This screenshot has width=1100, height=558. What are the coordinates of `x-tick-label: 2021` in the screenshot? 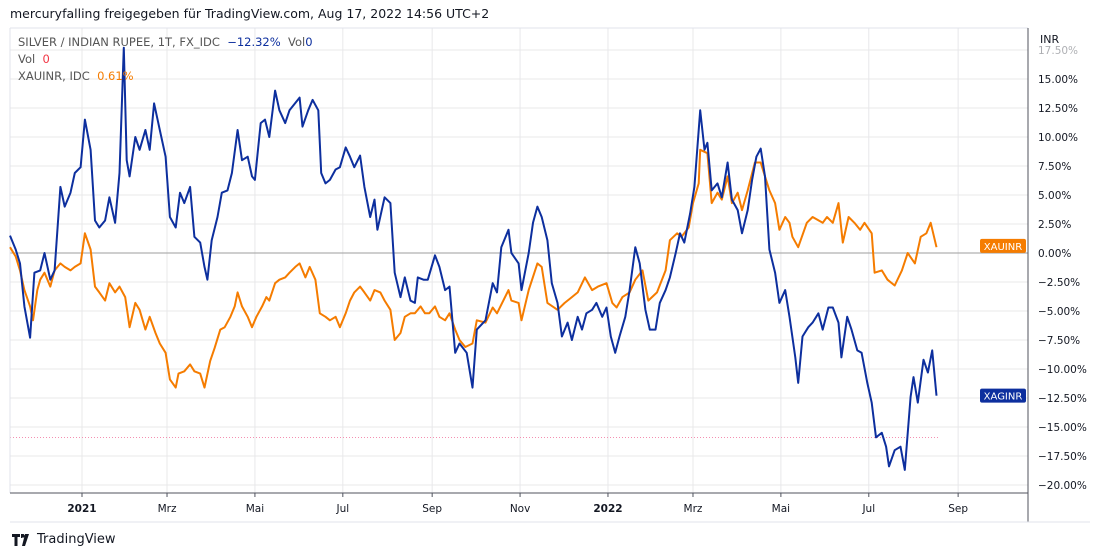 It's located at (81, 509).